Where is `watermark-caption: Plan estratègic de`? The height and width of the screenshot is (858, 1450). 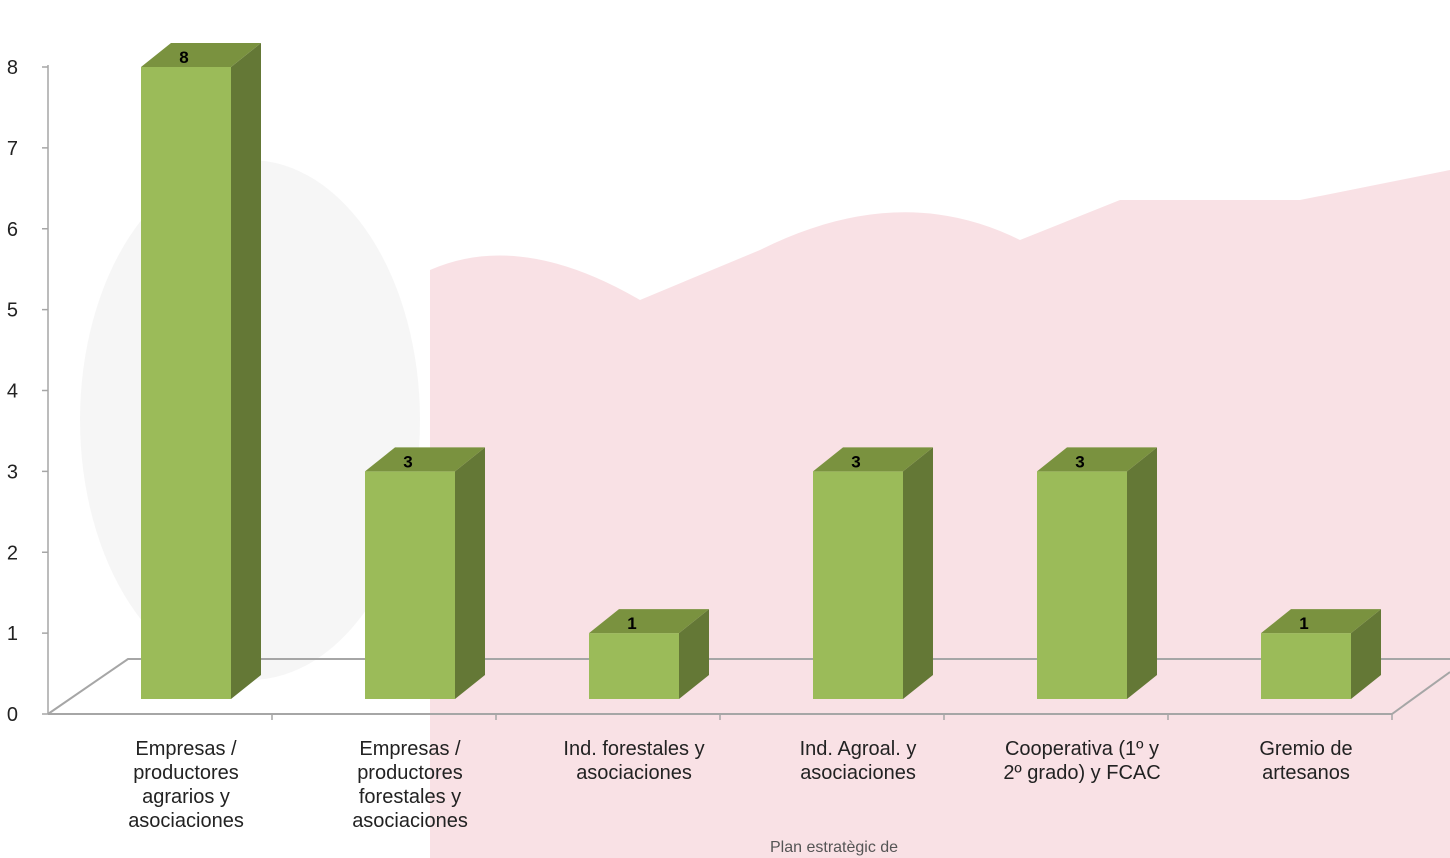 watermark-caption: Plan estratègic de is located at coordinates (834, 847).